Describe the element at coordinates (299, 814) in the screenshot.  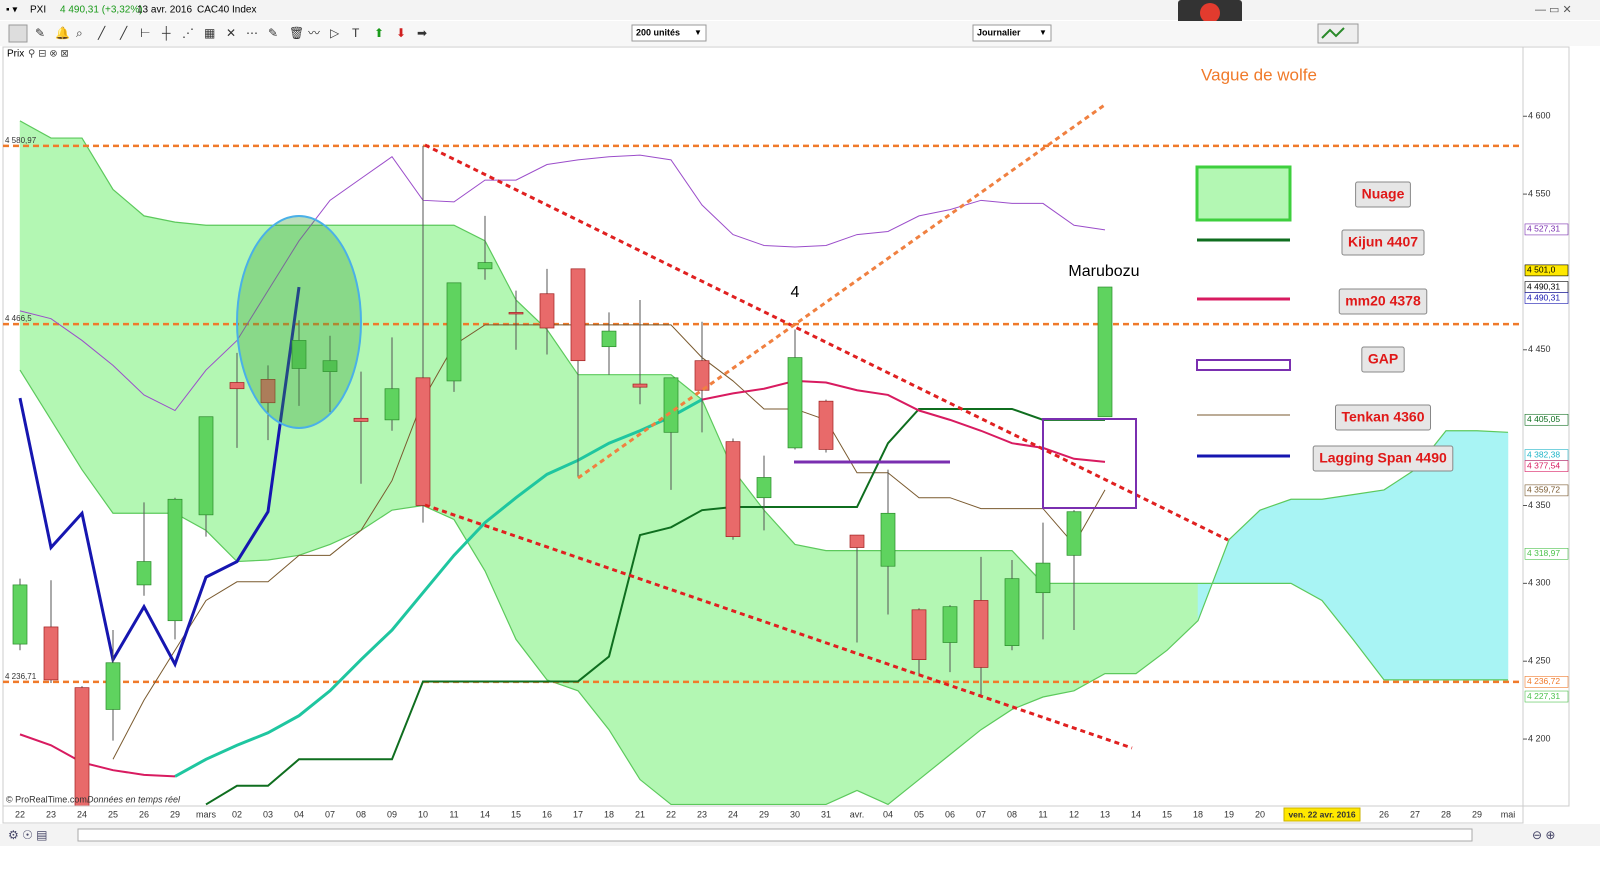
I see `x-tick-label: 04` at that location.